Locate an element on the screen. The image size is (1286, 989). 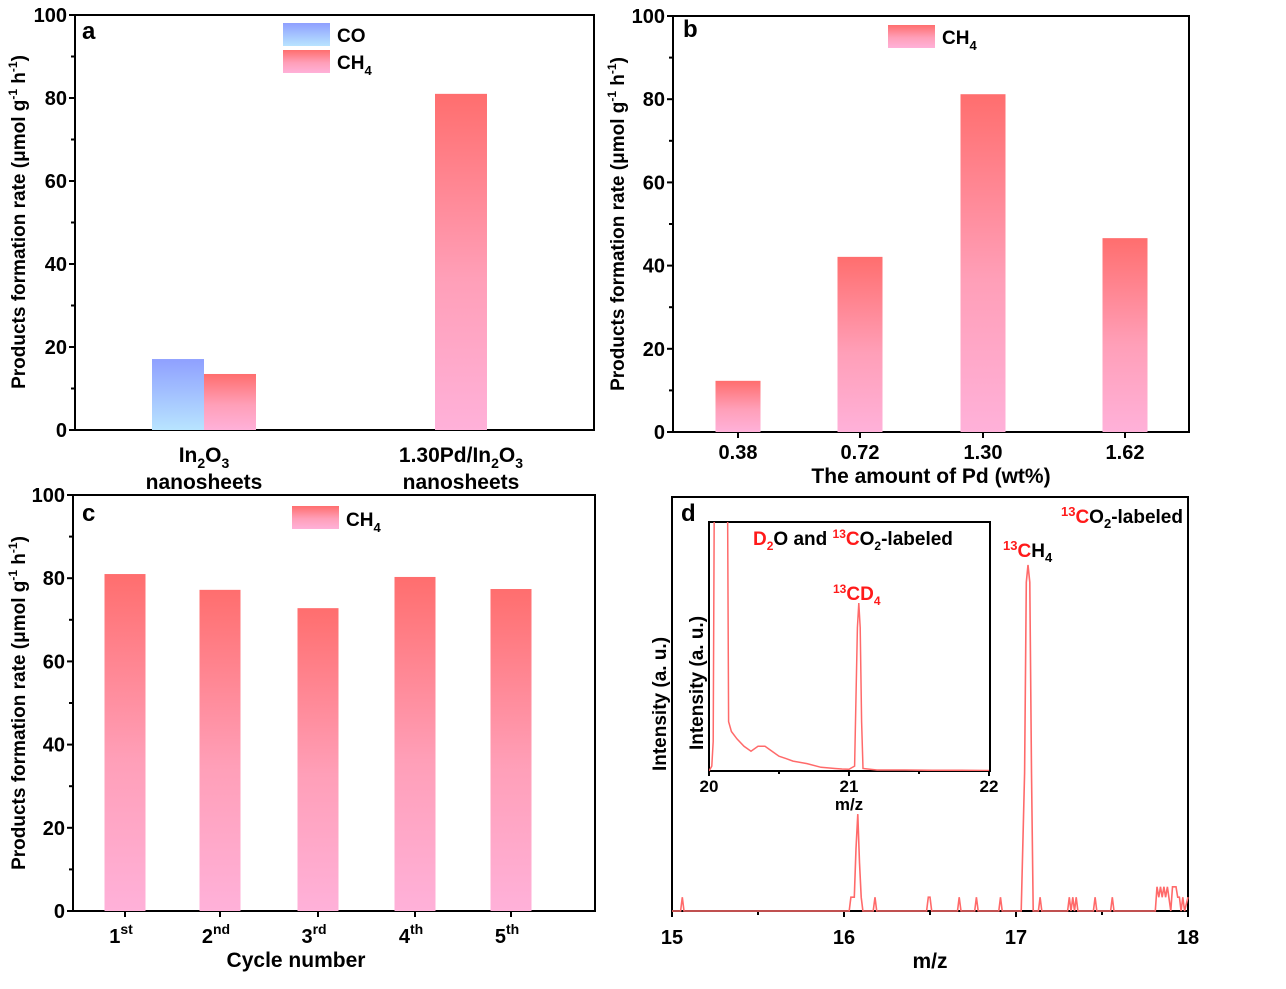
inset-frame is located at coordinates (849, 646).